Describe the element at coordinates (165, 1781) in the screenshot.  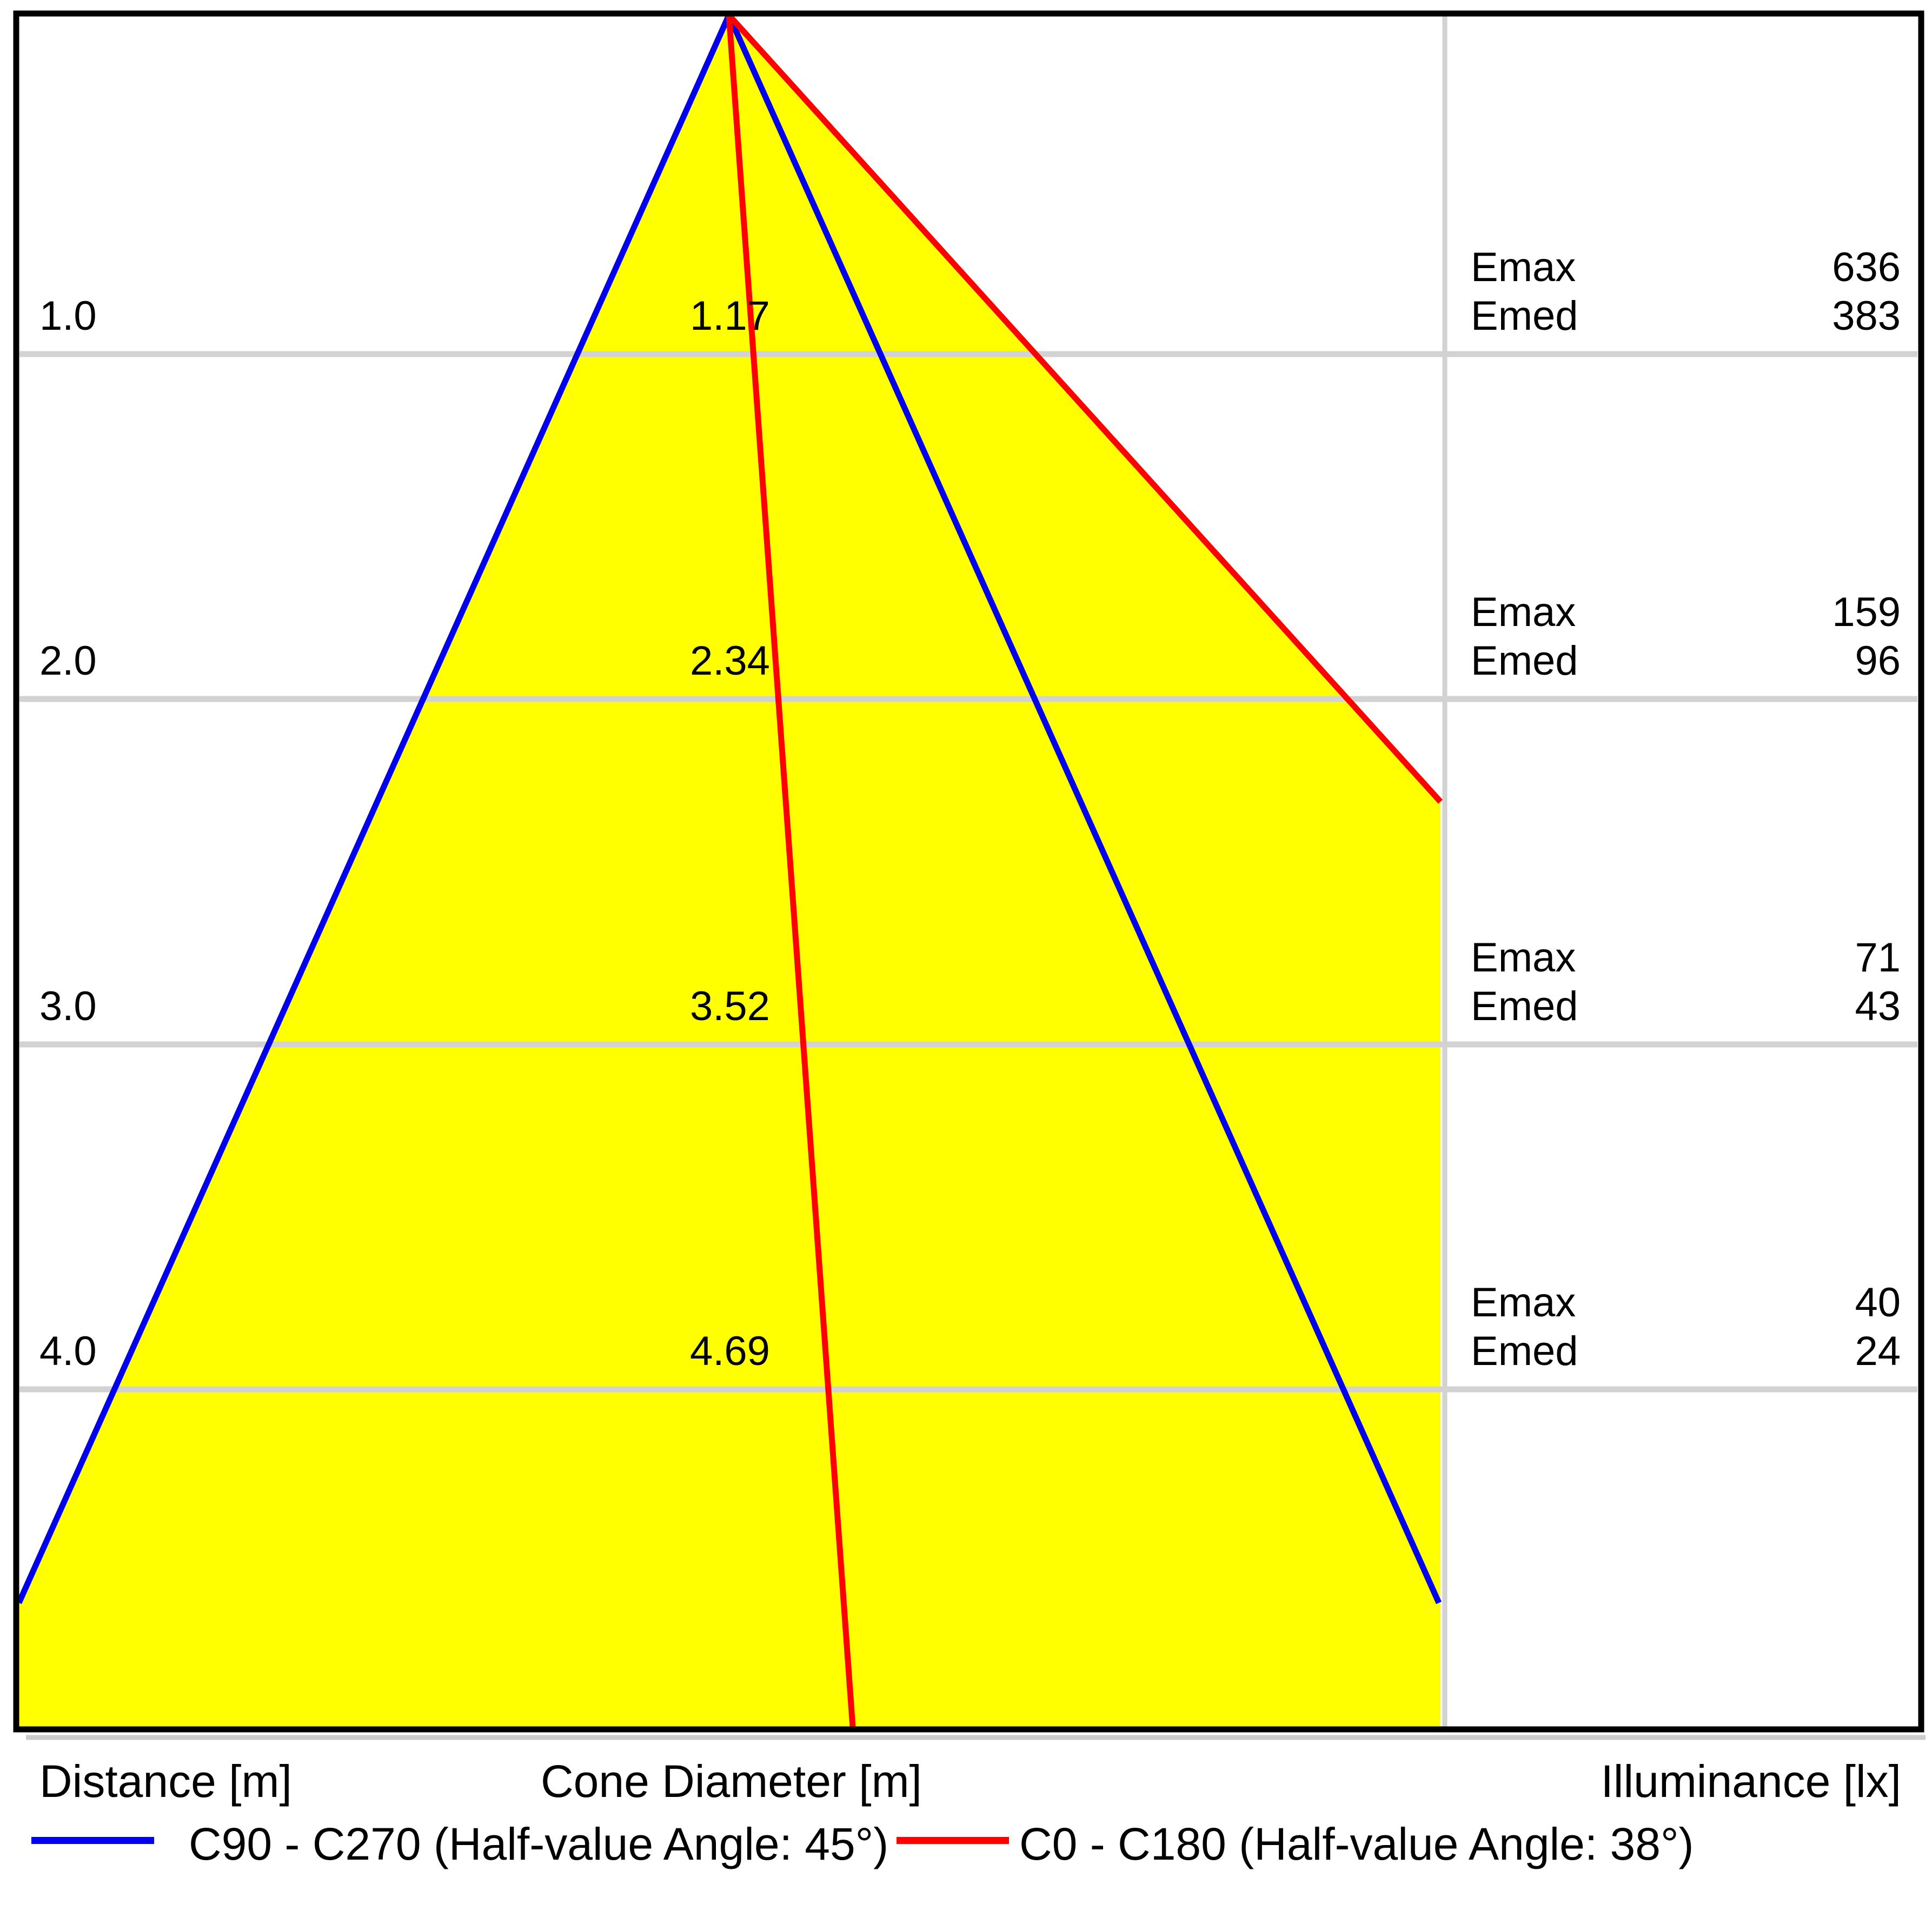
I see `distance-axis-caption: Distance [m]` at that location.